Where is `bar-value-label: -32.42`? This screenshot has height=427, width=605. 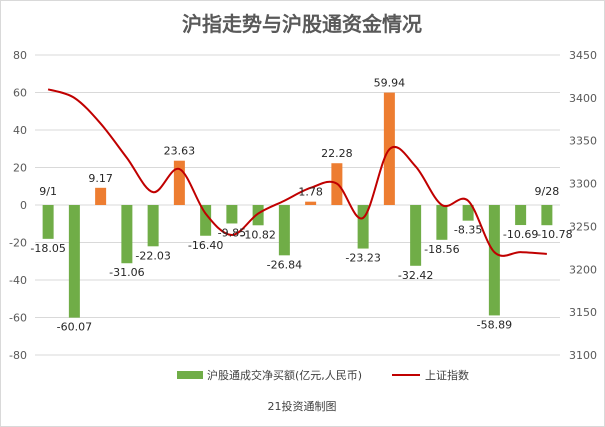 bar-value-label: -32.42 is located at coordinates (415, 275).